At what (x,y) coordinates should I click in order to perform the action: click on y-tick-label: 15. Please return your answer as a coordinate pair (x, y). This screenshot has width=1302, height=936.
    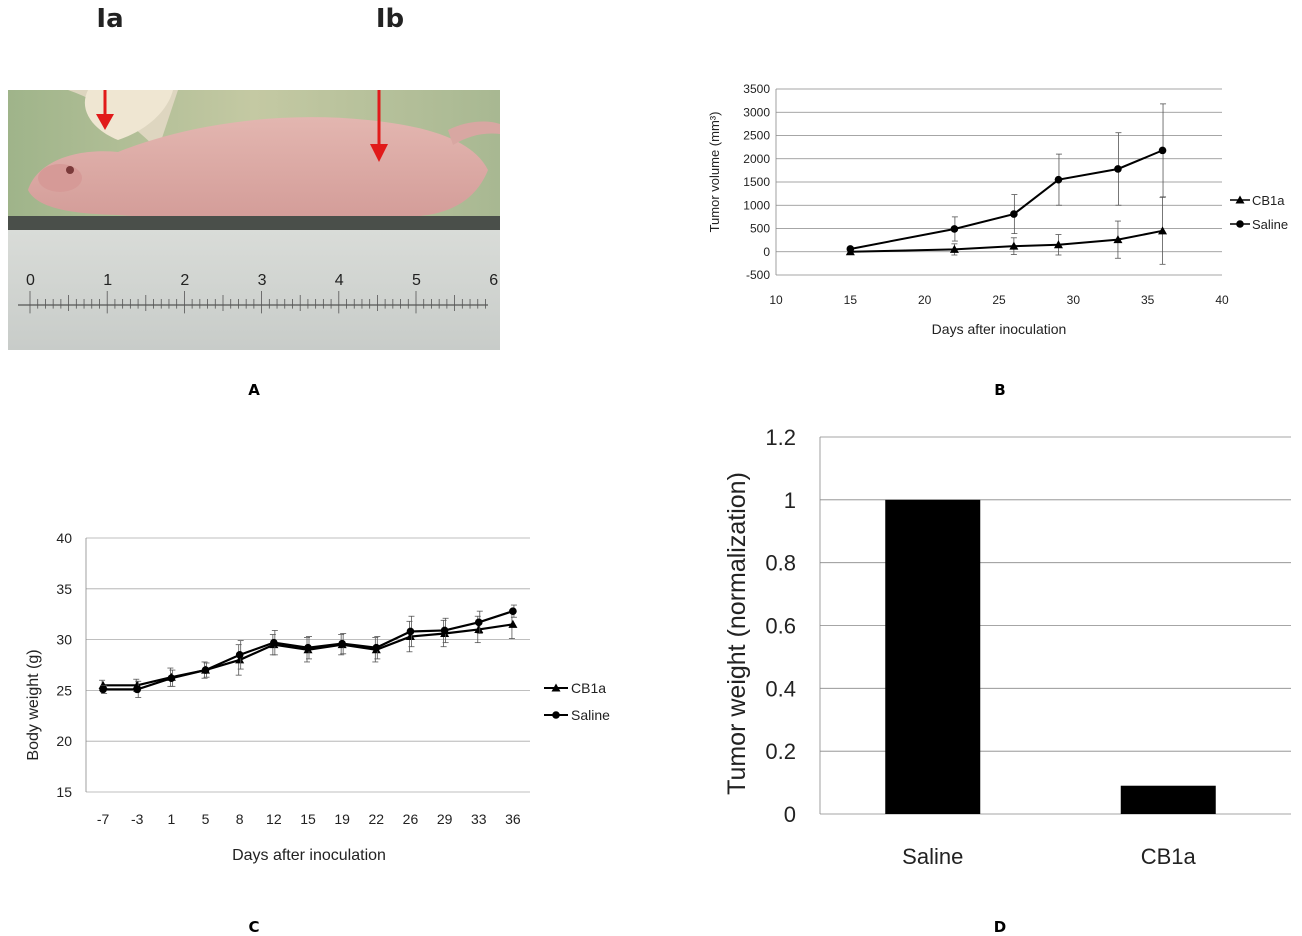
    Looking at the image, I should click on (64, 792).